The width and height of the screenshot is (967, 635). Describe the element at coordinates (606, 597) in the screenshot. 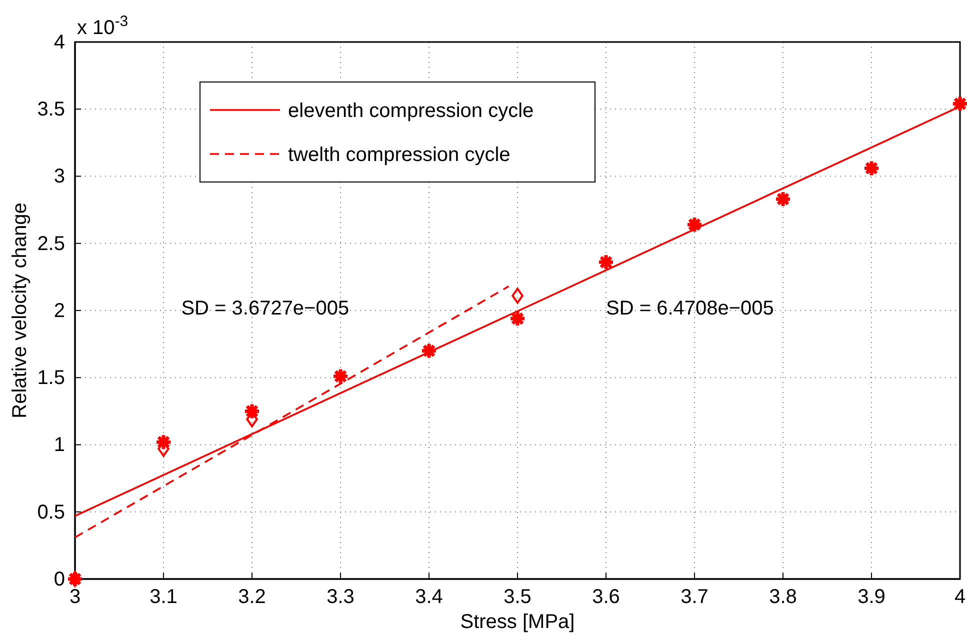

I see `x-tick-label: 3.6` at that location.